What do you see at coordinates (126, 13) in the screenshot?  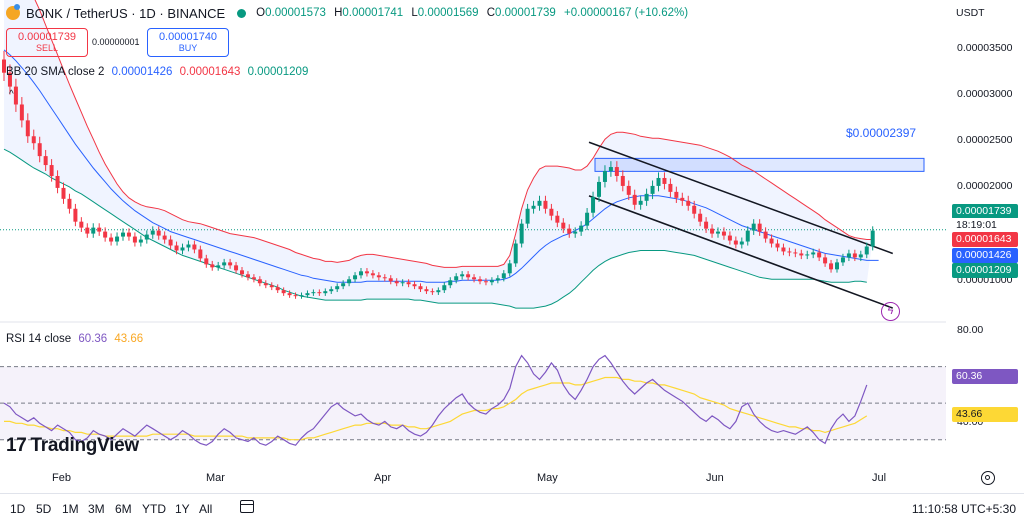 I see `symbol-title: BONK / TetherUS · 1D · BINANCE` at bounding box center [126, 13].